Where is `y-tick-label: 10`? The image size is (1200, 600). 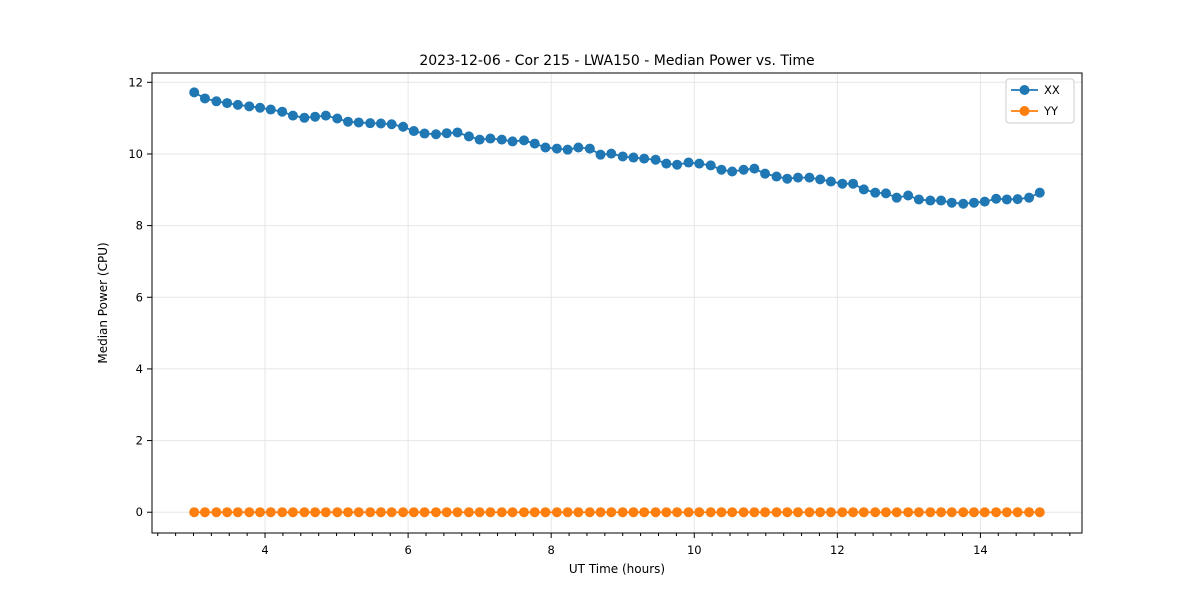 y-tick-label: 10 is located at coordinates (135, 154).